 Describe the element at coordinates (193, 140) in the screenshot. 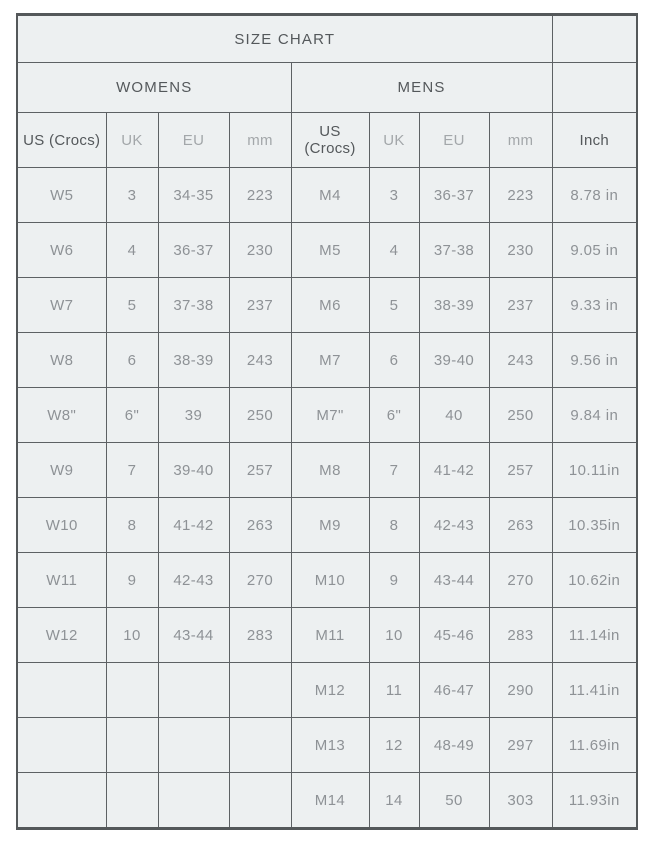

I see `column-header-eu-womens: EU` at that location.